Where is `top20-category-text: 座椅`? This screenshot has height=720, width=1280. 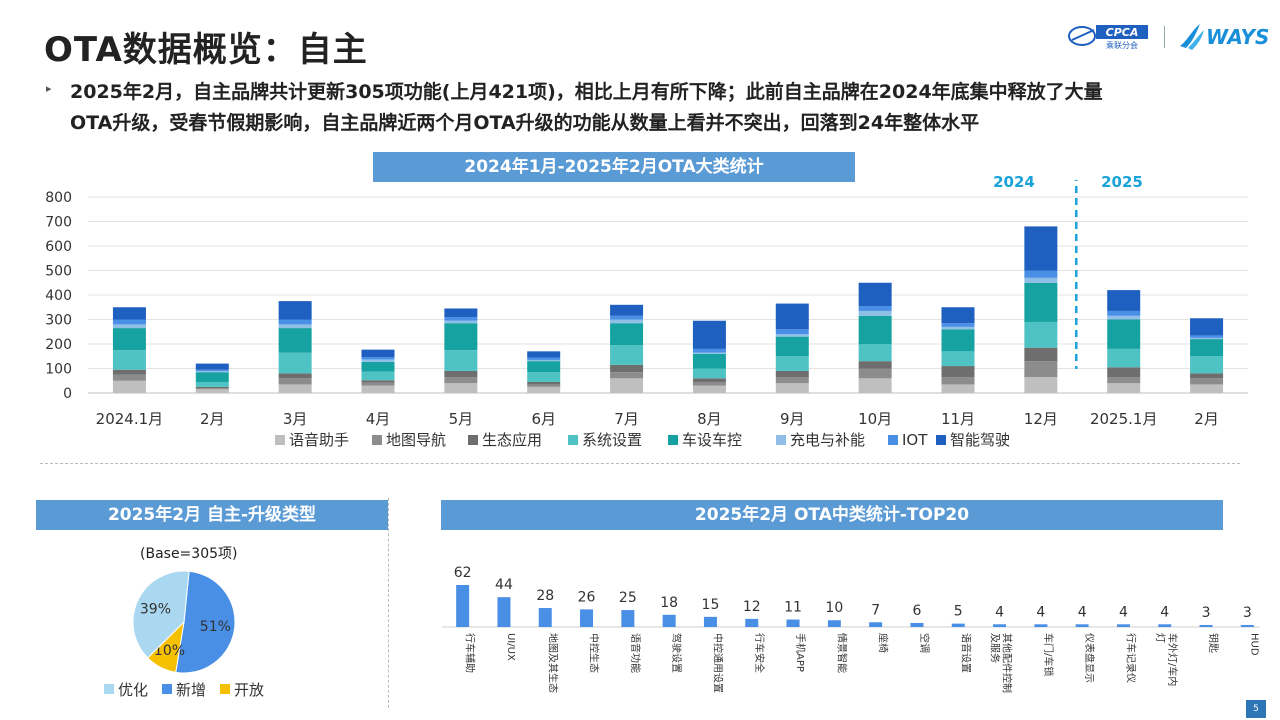 top20-category-text: 座椅 is located at coordinates (883, 643).